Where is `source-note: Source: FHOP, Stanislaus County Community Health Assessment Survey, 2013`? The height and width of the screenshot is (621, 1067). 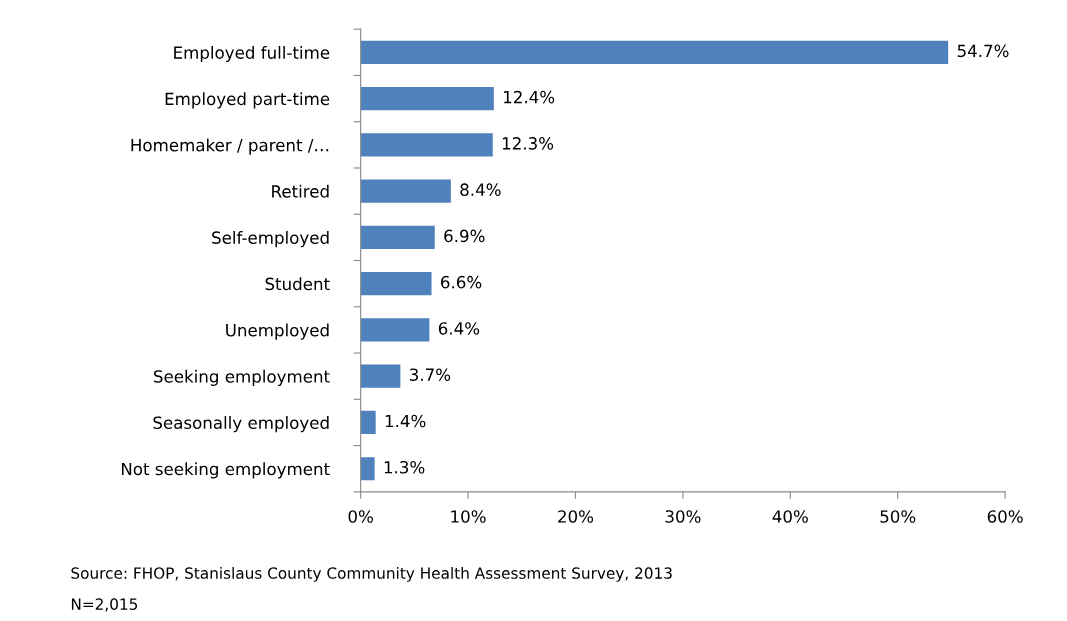
source-note: Source: FHOP, Stanislaus County Community Health Assessment Survey, 2013 is located at coordinates (371, 574).